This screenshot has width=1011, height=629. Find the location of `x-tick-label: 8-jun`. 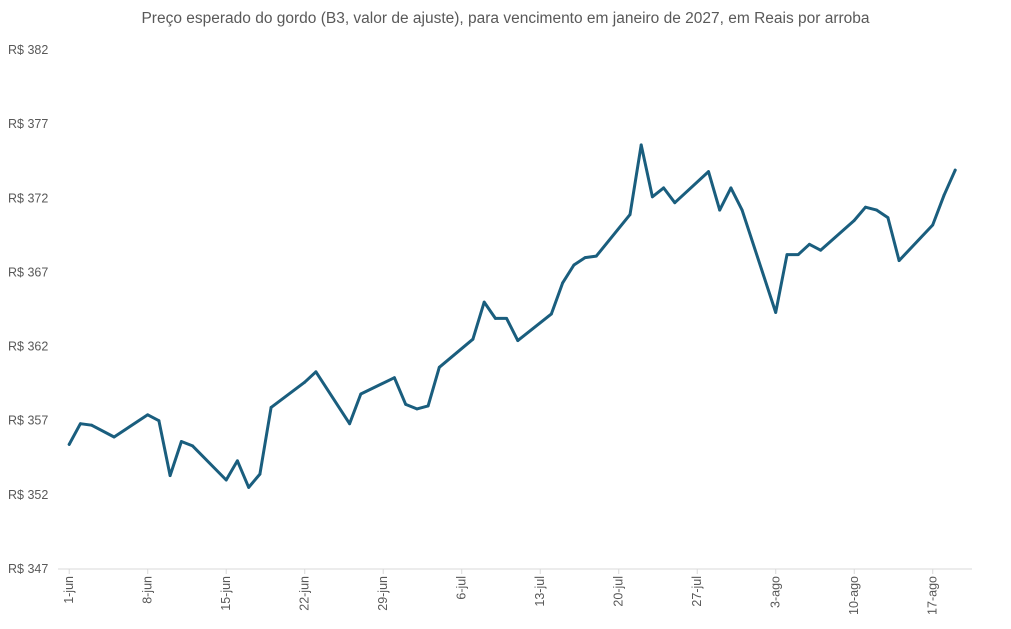

x-tick-label: 8-jun is located at coordinates (148, 590).